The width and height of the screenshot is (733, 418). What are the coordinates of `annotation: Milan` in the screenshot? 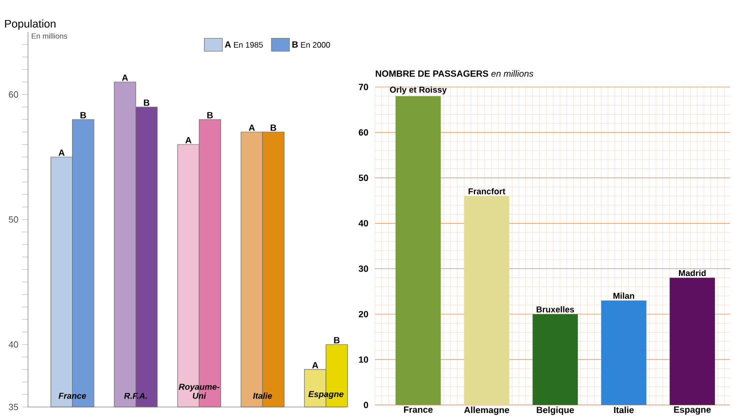 It's located at (623, 295).